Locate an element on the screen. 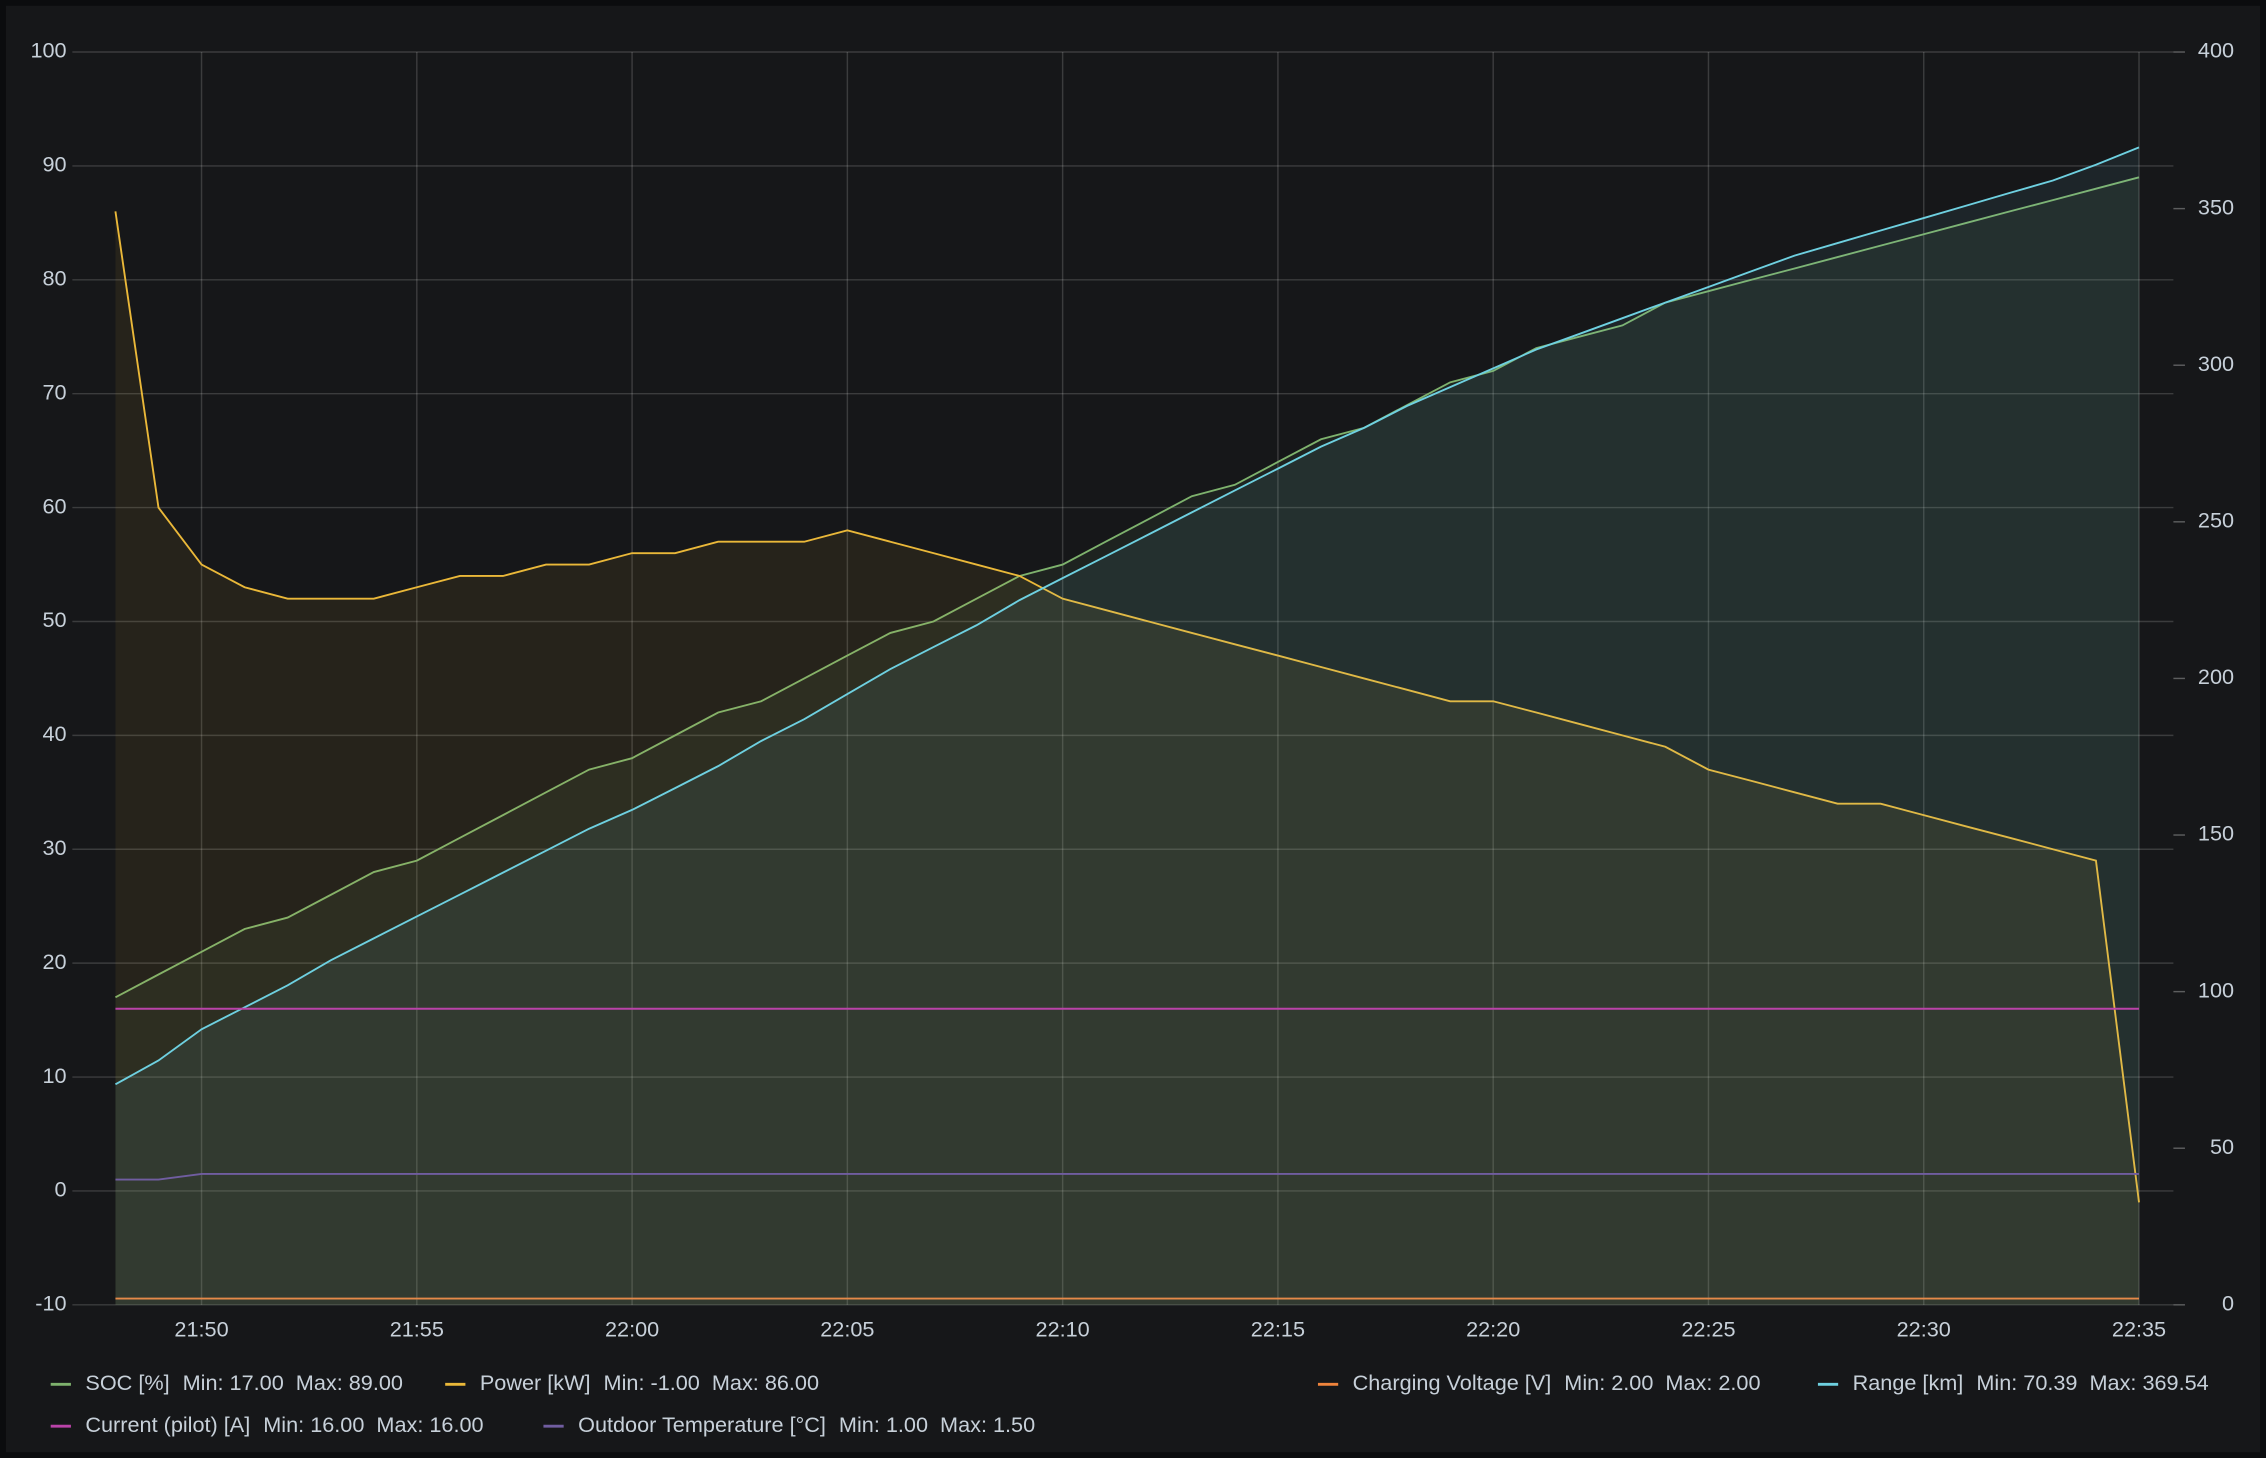 This screenshot has height=1458, width=2266. legend-stats: Min: -1.00 Max: 86.00 is located at coordinates (711, 1382).